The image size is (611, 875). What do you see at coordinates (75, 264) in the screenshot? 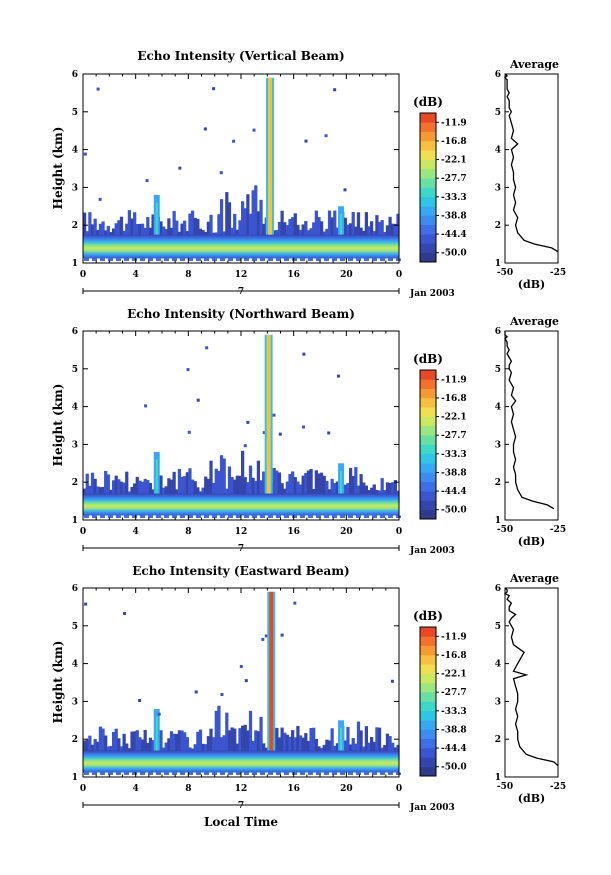
I see `y-tick-label: 1` at bounding box center [75, 264].